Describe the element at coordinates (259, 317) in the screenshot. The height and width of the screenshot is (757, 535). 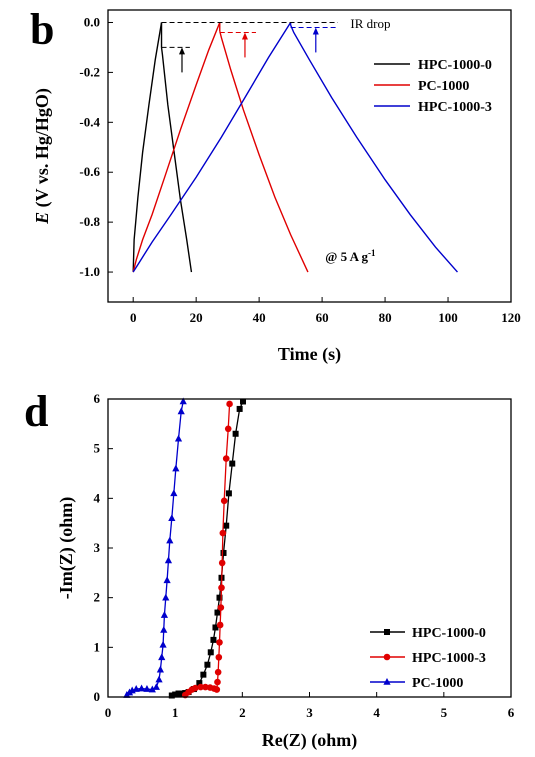
I see `x-tick-label: 40` at that location.